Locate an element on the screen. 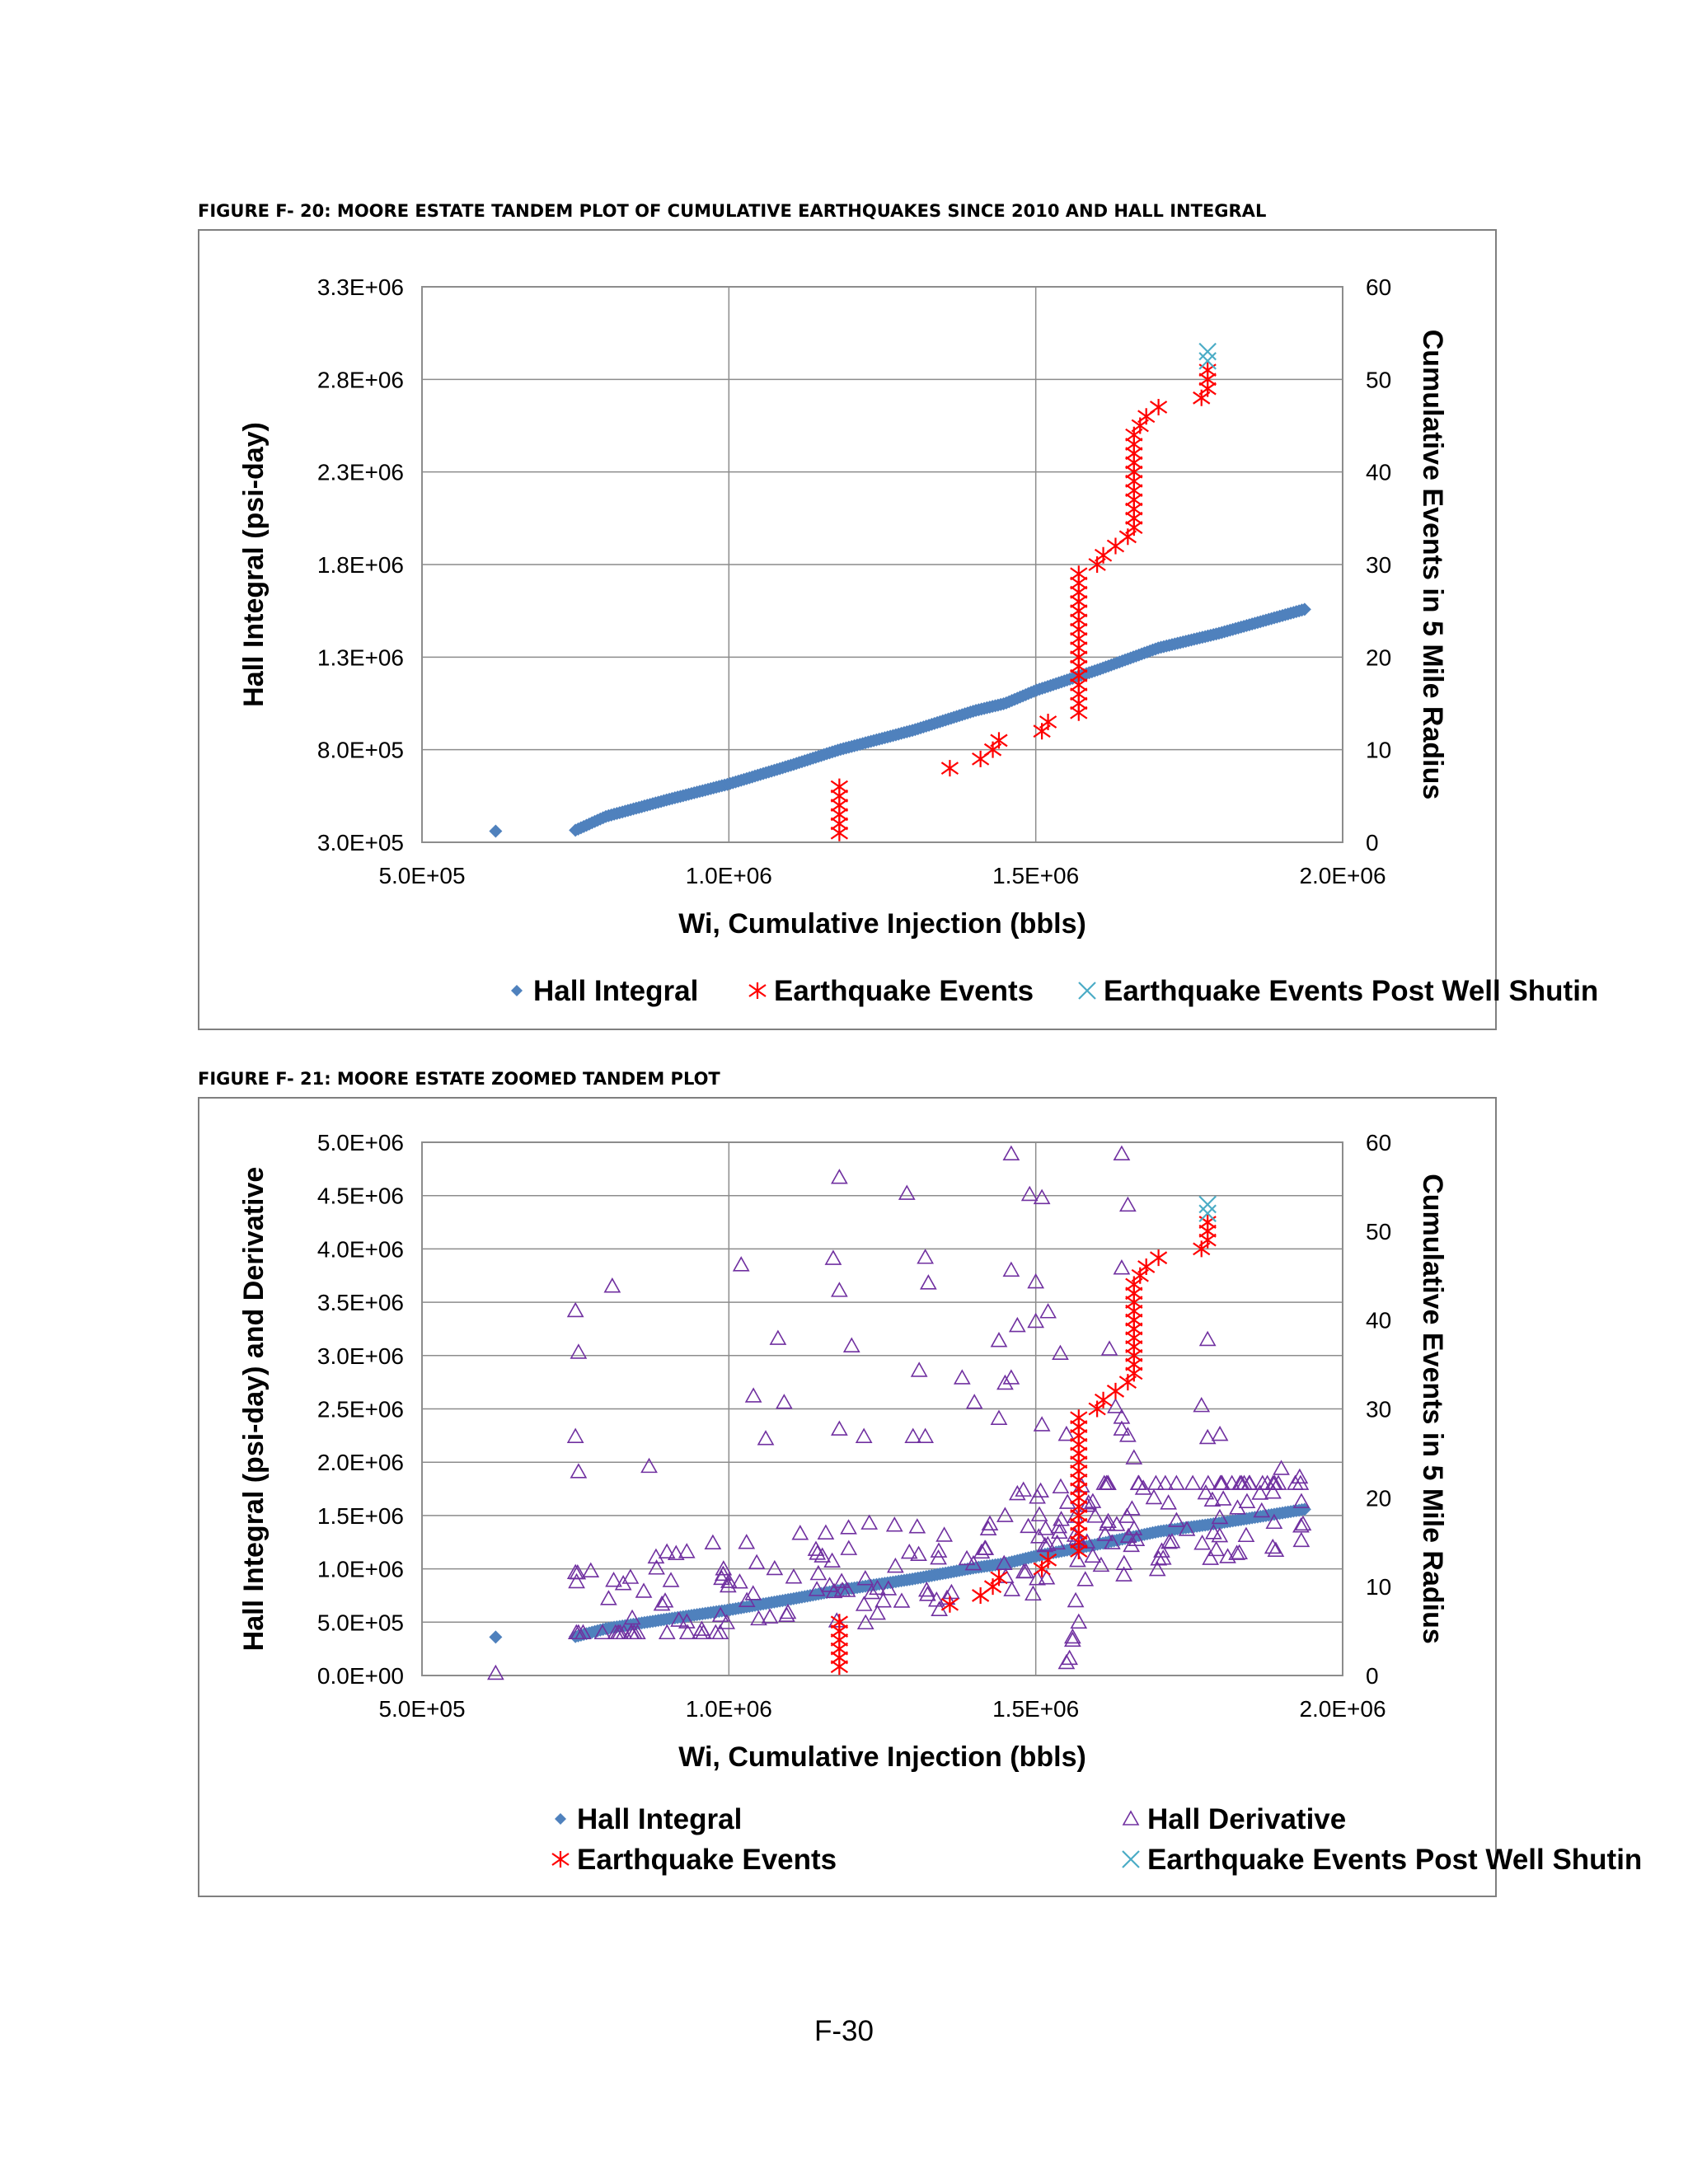  post-shutin-event-point is located at coordinates (1207, 361).